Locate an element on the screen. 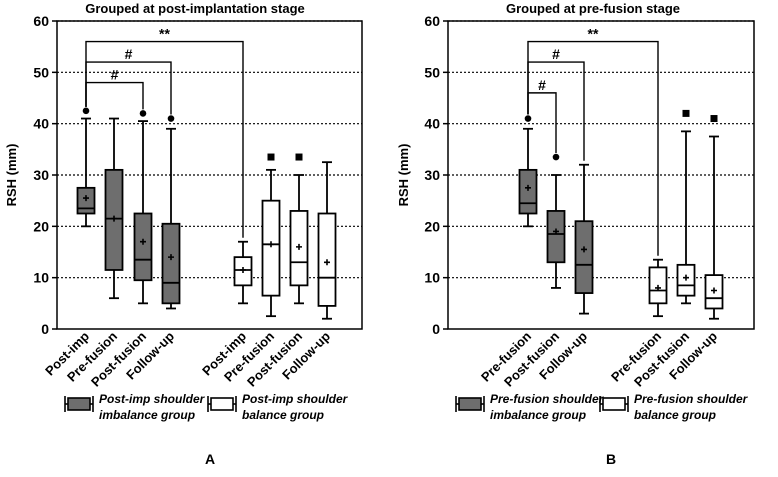 This screenshot has width=778, height=477. legend-item-imbalance: Pre-fusion shoulder imbalance group is located at coordinates (530, 407).